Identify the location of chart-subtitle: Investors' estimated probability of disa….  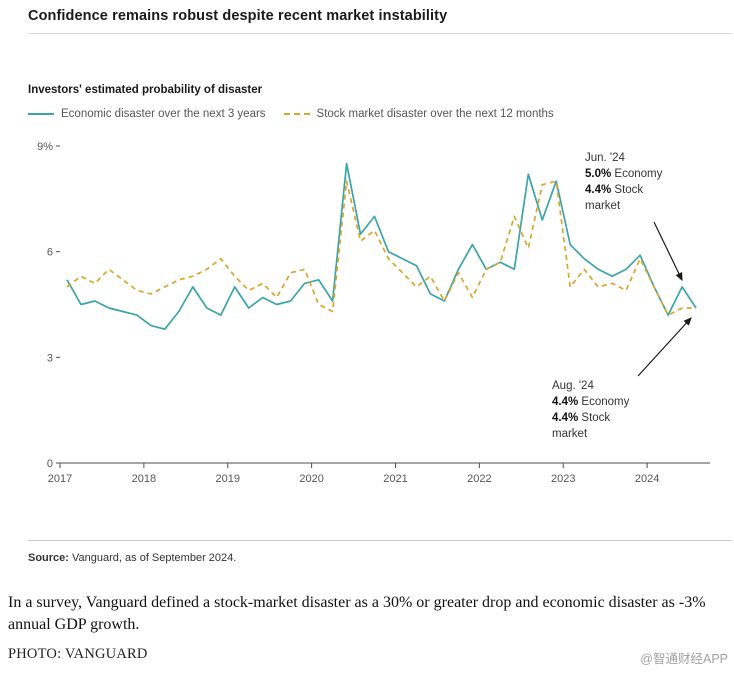
(145, 90).